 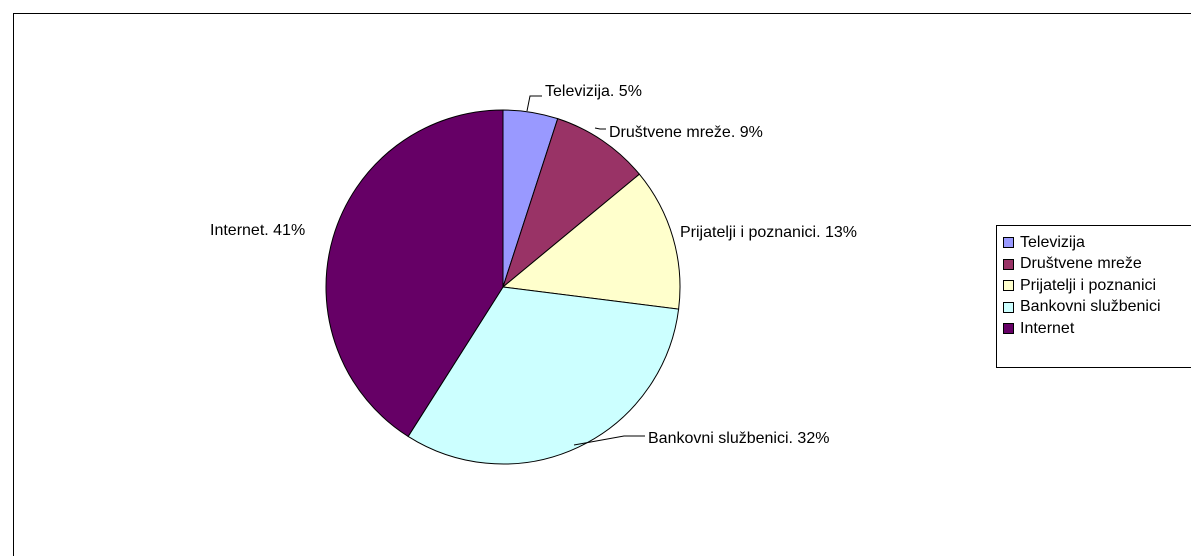 I want to click on legend-item: Društvene mreže, so click(x=1097, y=265).